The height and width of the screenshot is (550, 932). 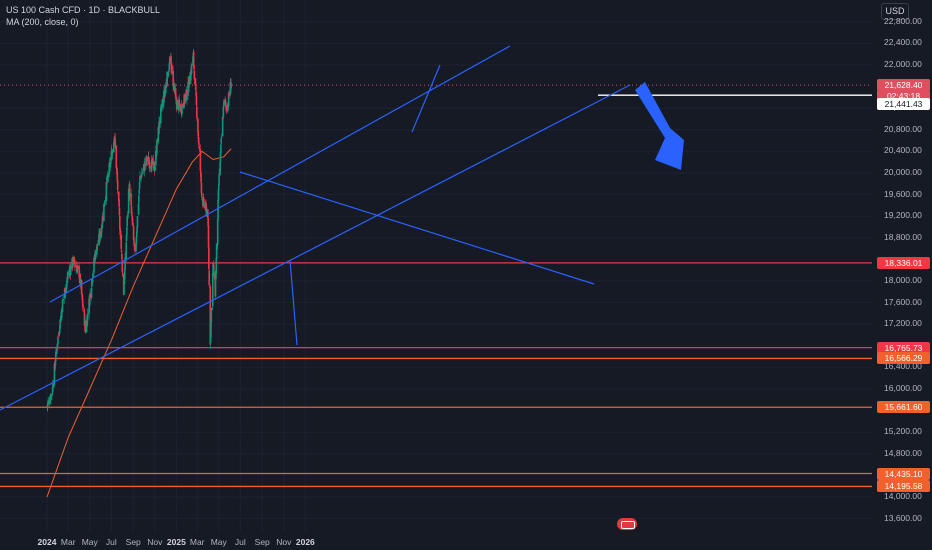 What do you see at coordinates (903, 280) in the screenshot?
I see `price-tick-label: 18,000.00` at bounding box center [903, 280].